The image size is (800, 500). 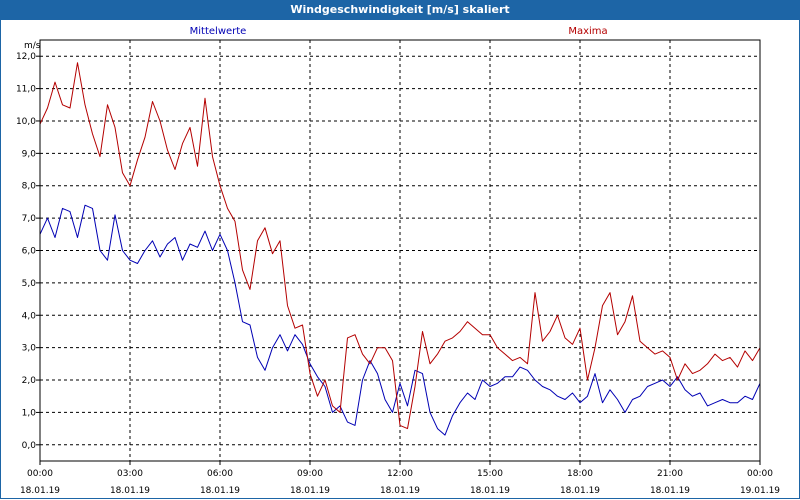 What do you see at coordinates (29, 413) in the screenshot?
I see `y-tick-label: 1,0` at bounding box center [29, 413].